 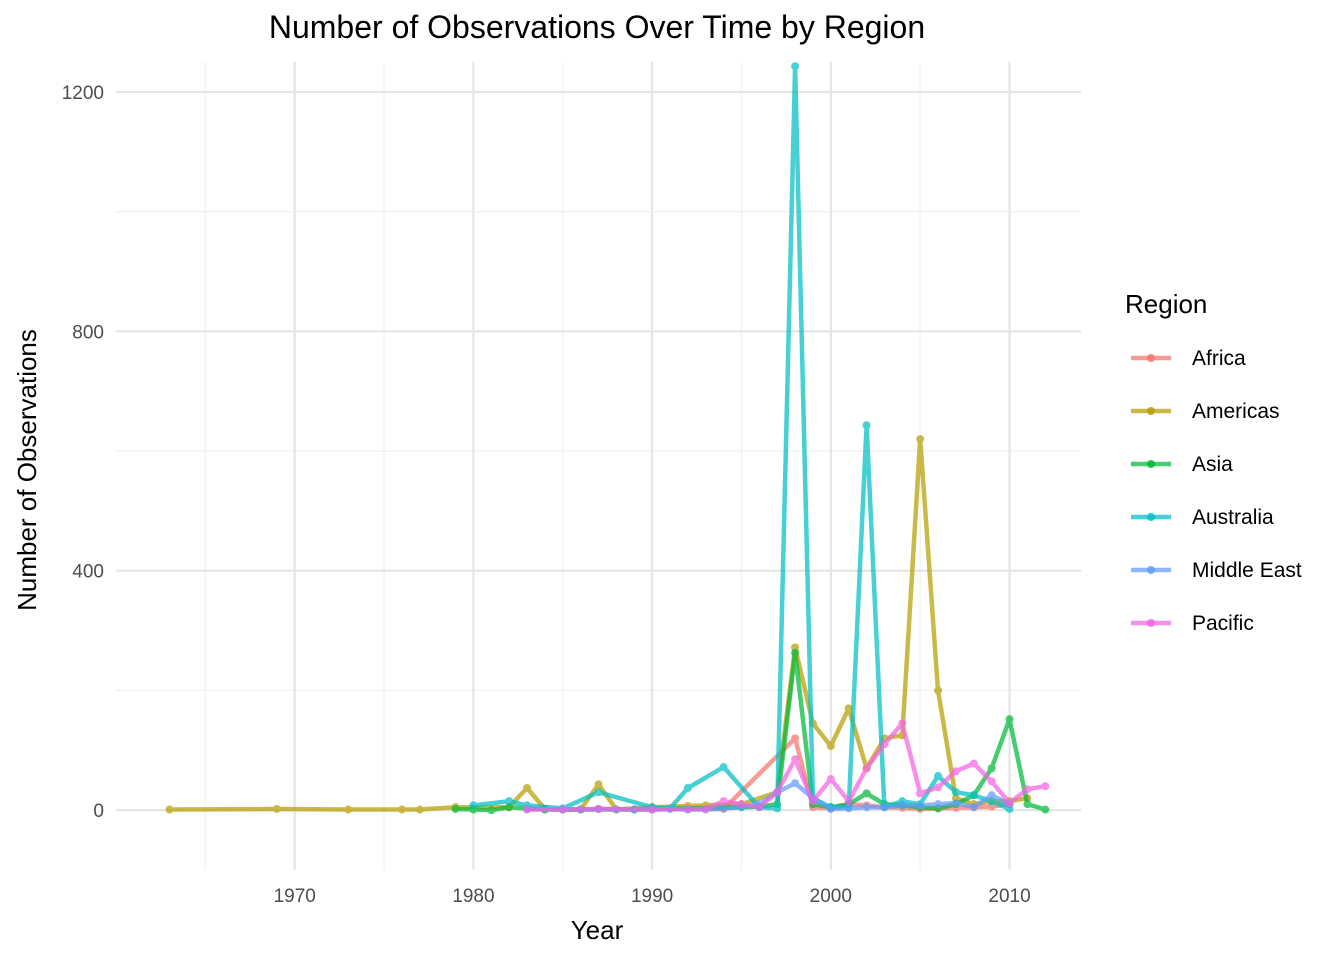 I want to click on y-tick-label: 0, so click(x=98, y=811).